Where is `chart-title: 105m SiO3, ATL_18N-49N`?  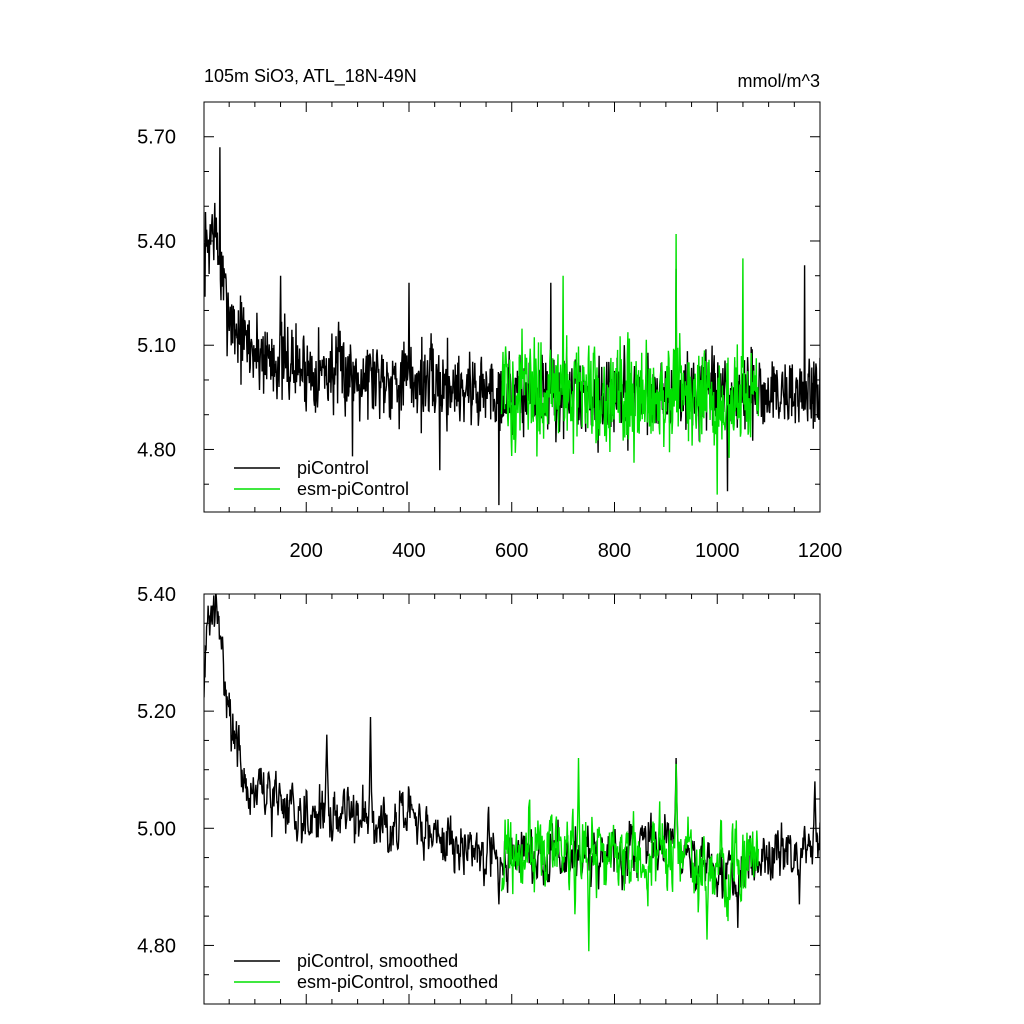
chart-title: 105m SiO3, ATL_18N-49N is located at coordinates (310, 76).